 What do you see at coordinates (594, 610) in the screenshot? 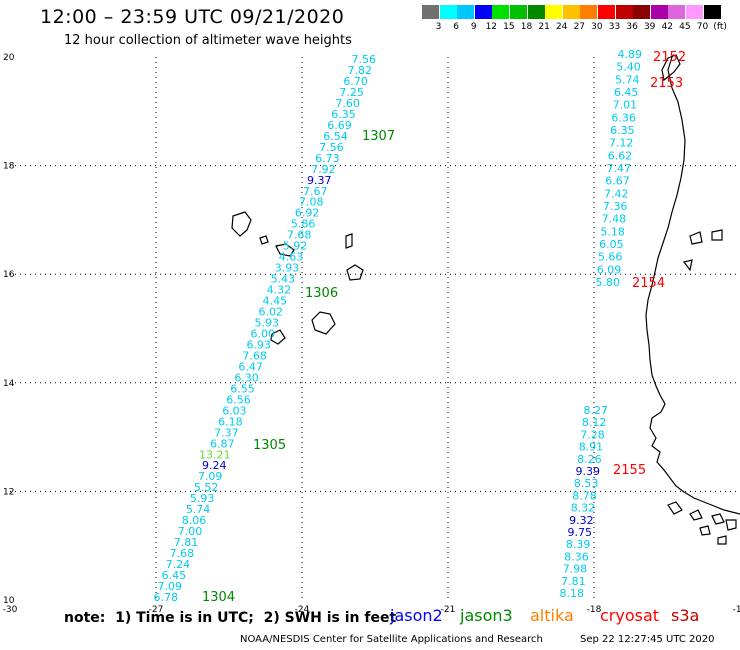
I see `x-tick-label: -18` at bounding box center [594, 610].